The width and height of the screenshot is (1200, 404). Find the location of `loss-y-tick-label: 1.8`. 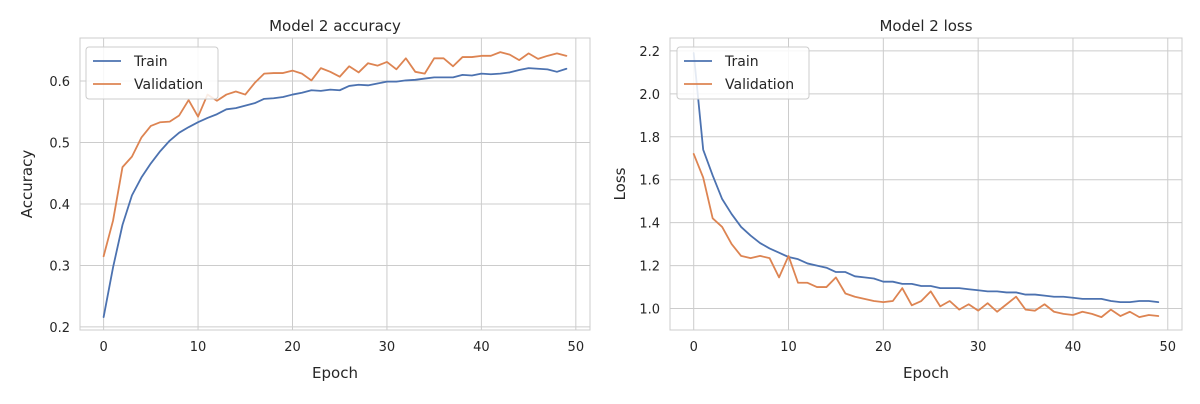

loss-y-tick-label: 1.8 is located at coordinates (649, 138).